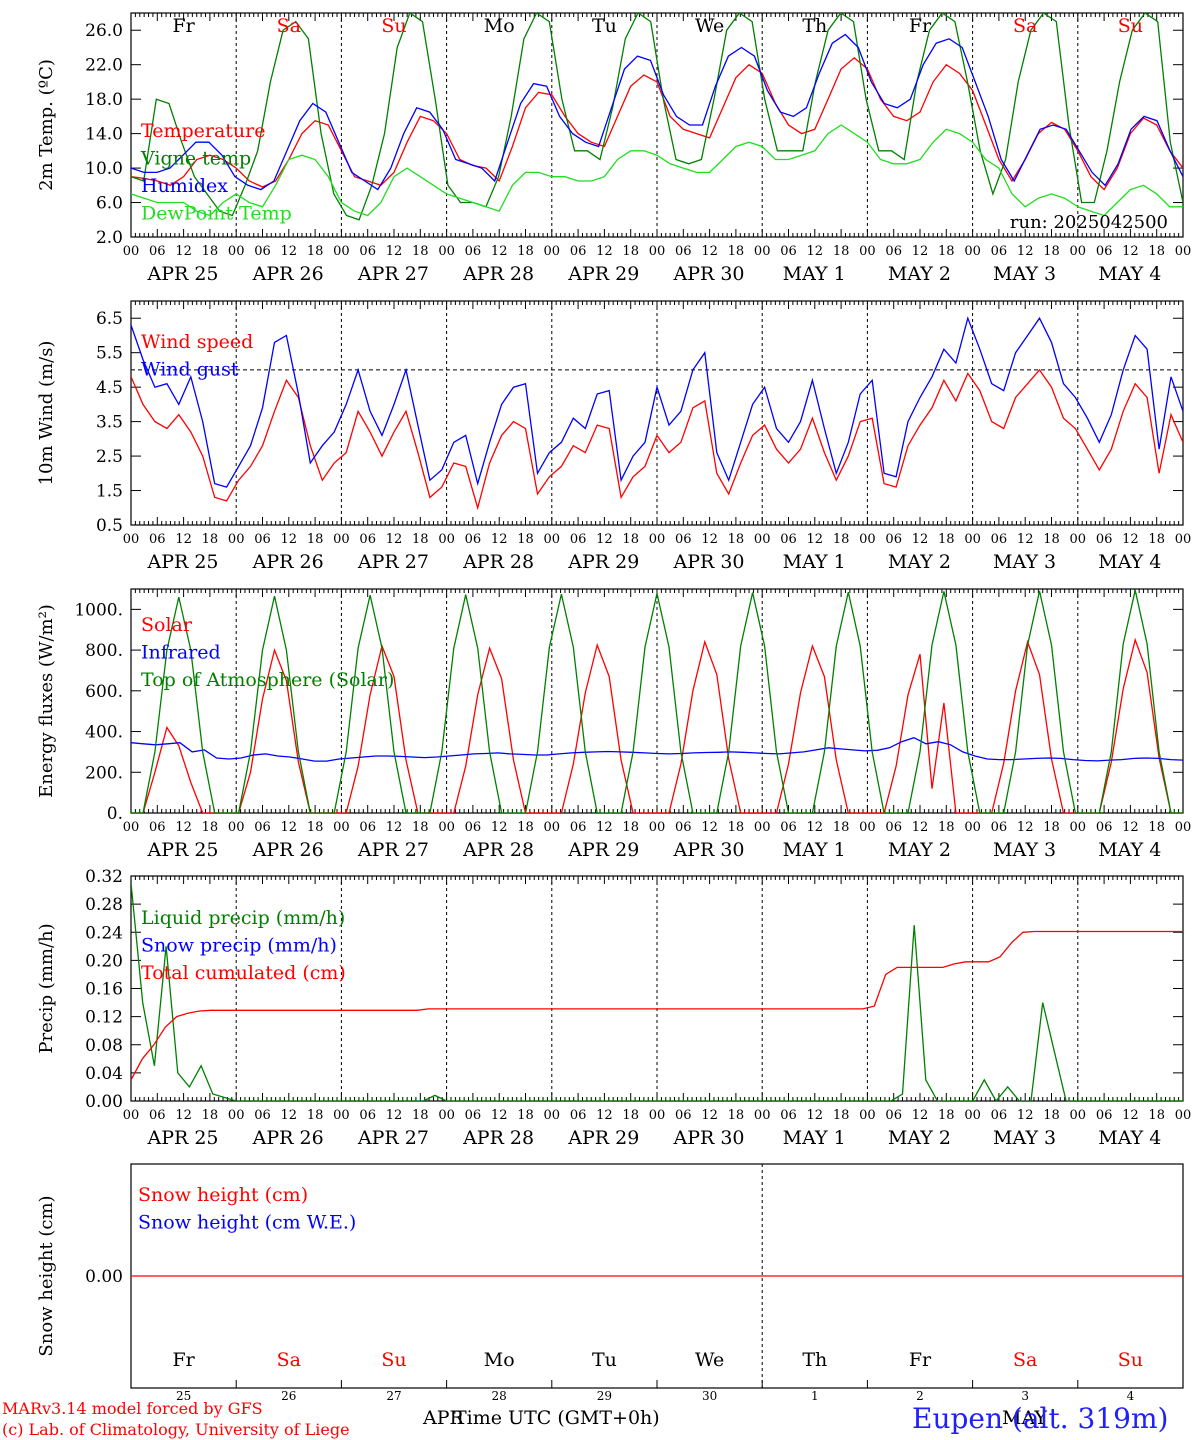 This screenshot has height=1440, width=1194. What do you see at coordinates (109, 526) in the screenshot?
I see `y-tick-label: 0.5` at bounding box center [109, 526].